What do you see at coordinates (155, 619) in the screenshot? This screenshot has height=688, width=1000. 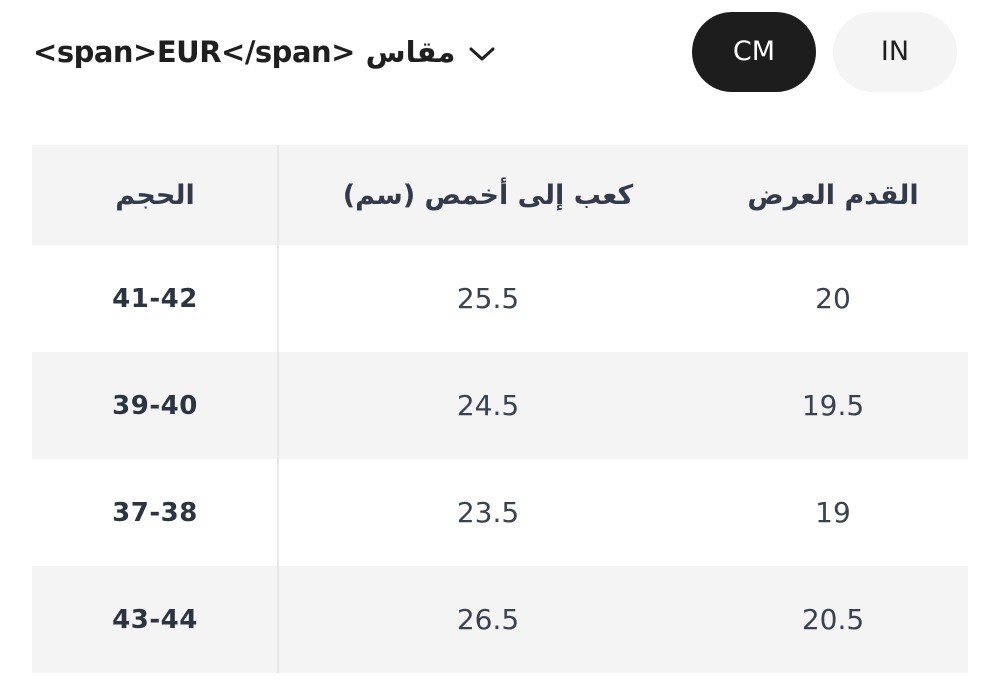 I see `size-value: 43-44` at bounding box center [155, 619].